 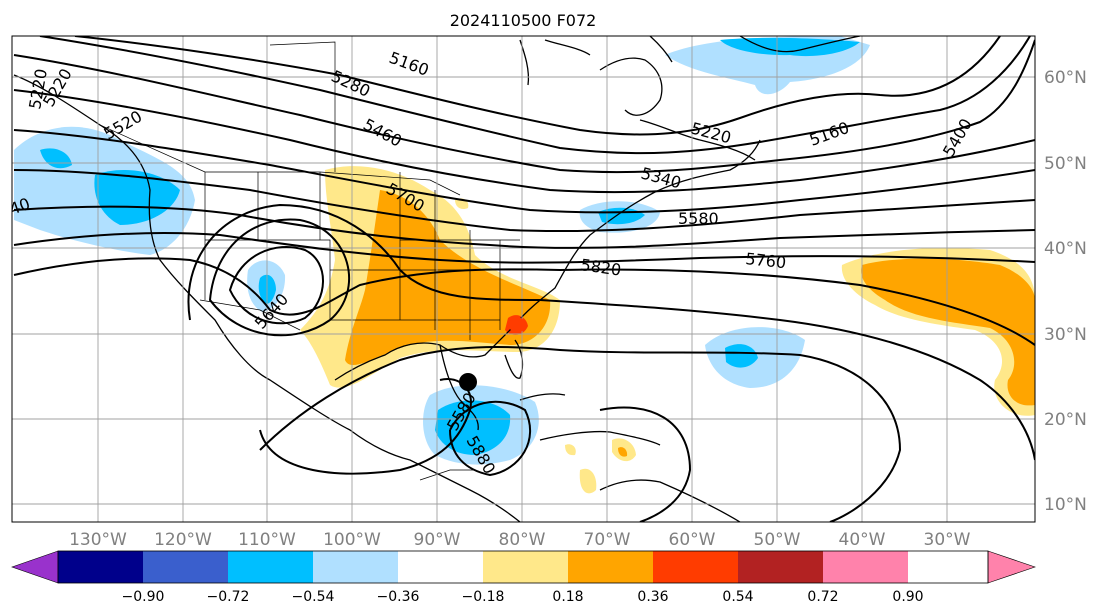 I want to click on lat-tick-label: 50°N, so click(x=1065, y=164).